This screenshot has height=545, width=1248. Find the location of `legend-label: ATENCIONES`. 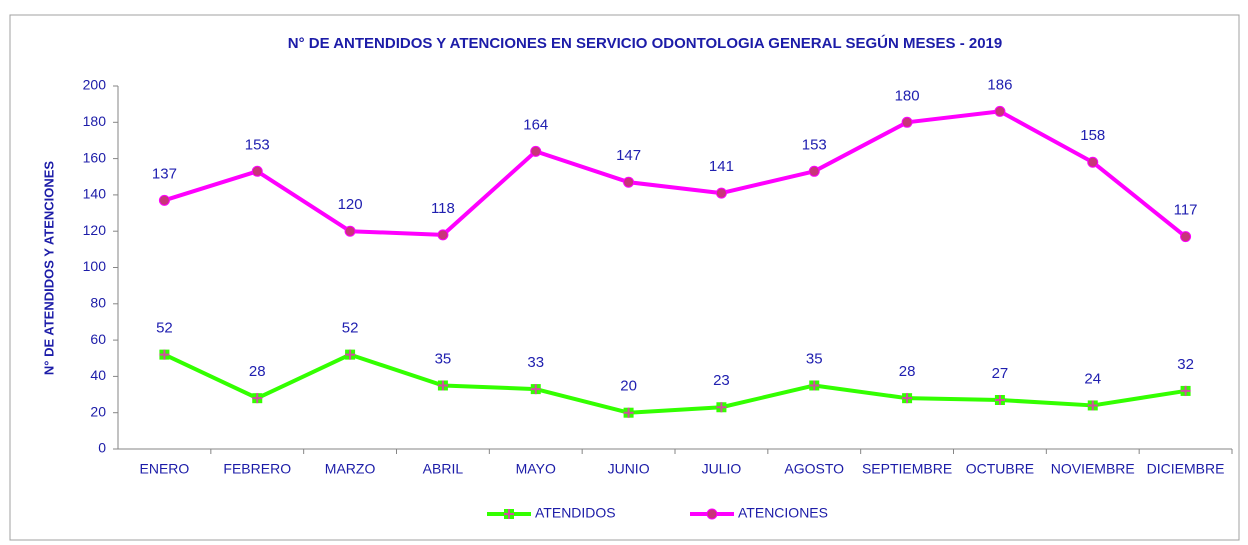

legend-label: ATENCIONES is located at coordinates (783, 513).